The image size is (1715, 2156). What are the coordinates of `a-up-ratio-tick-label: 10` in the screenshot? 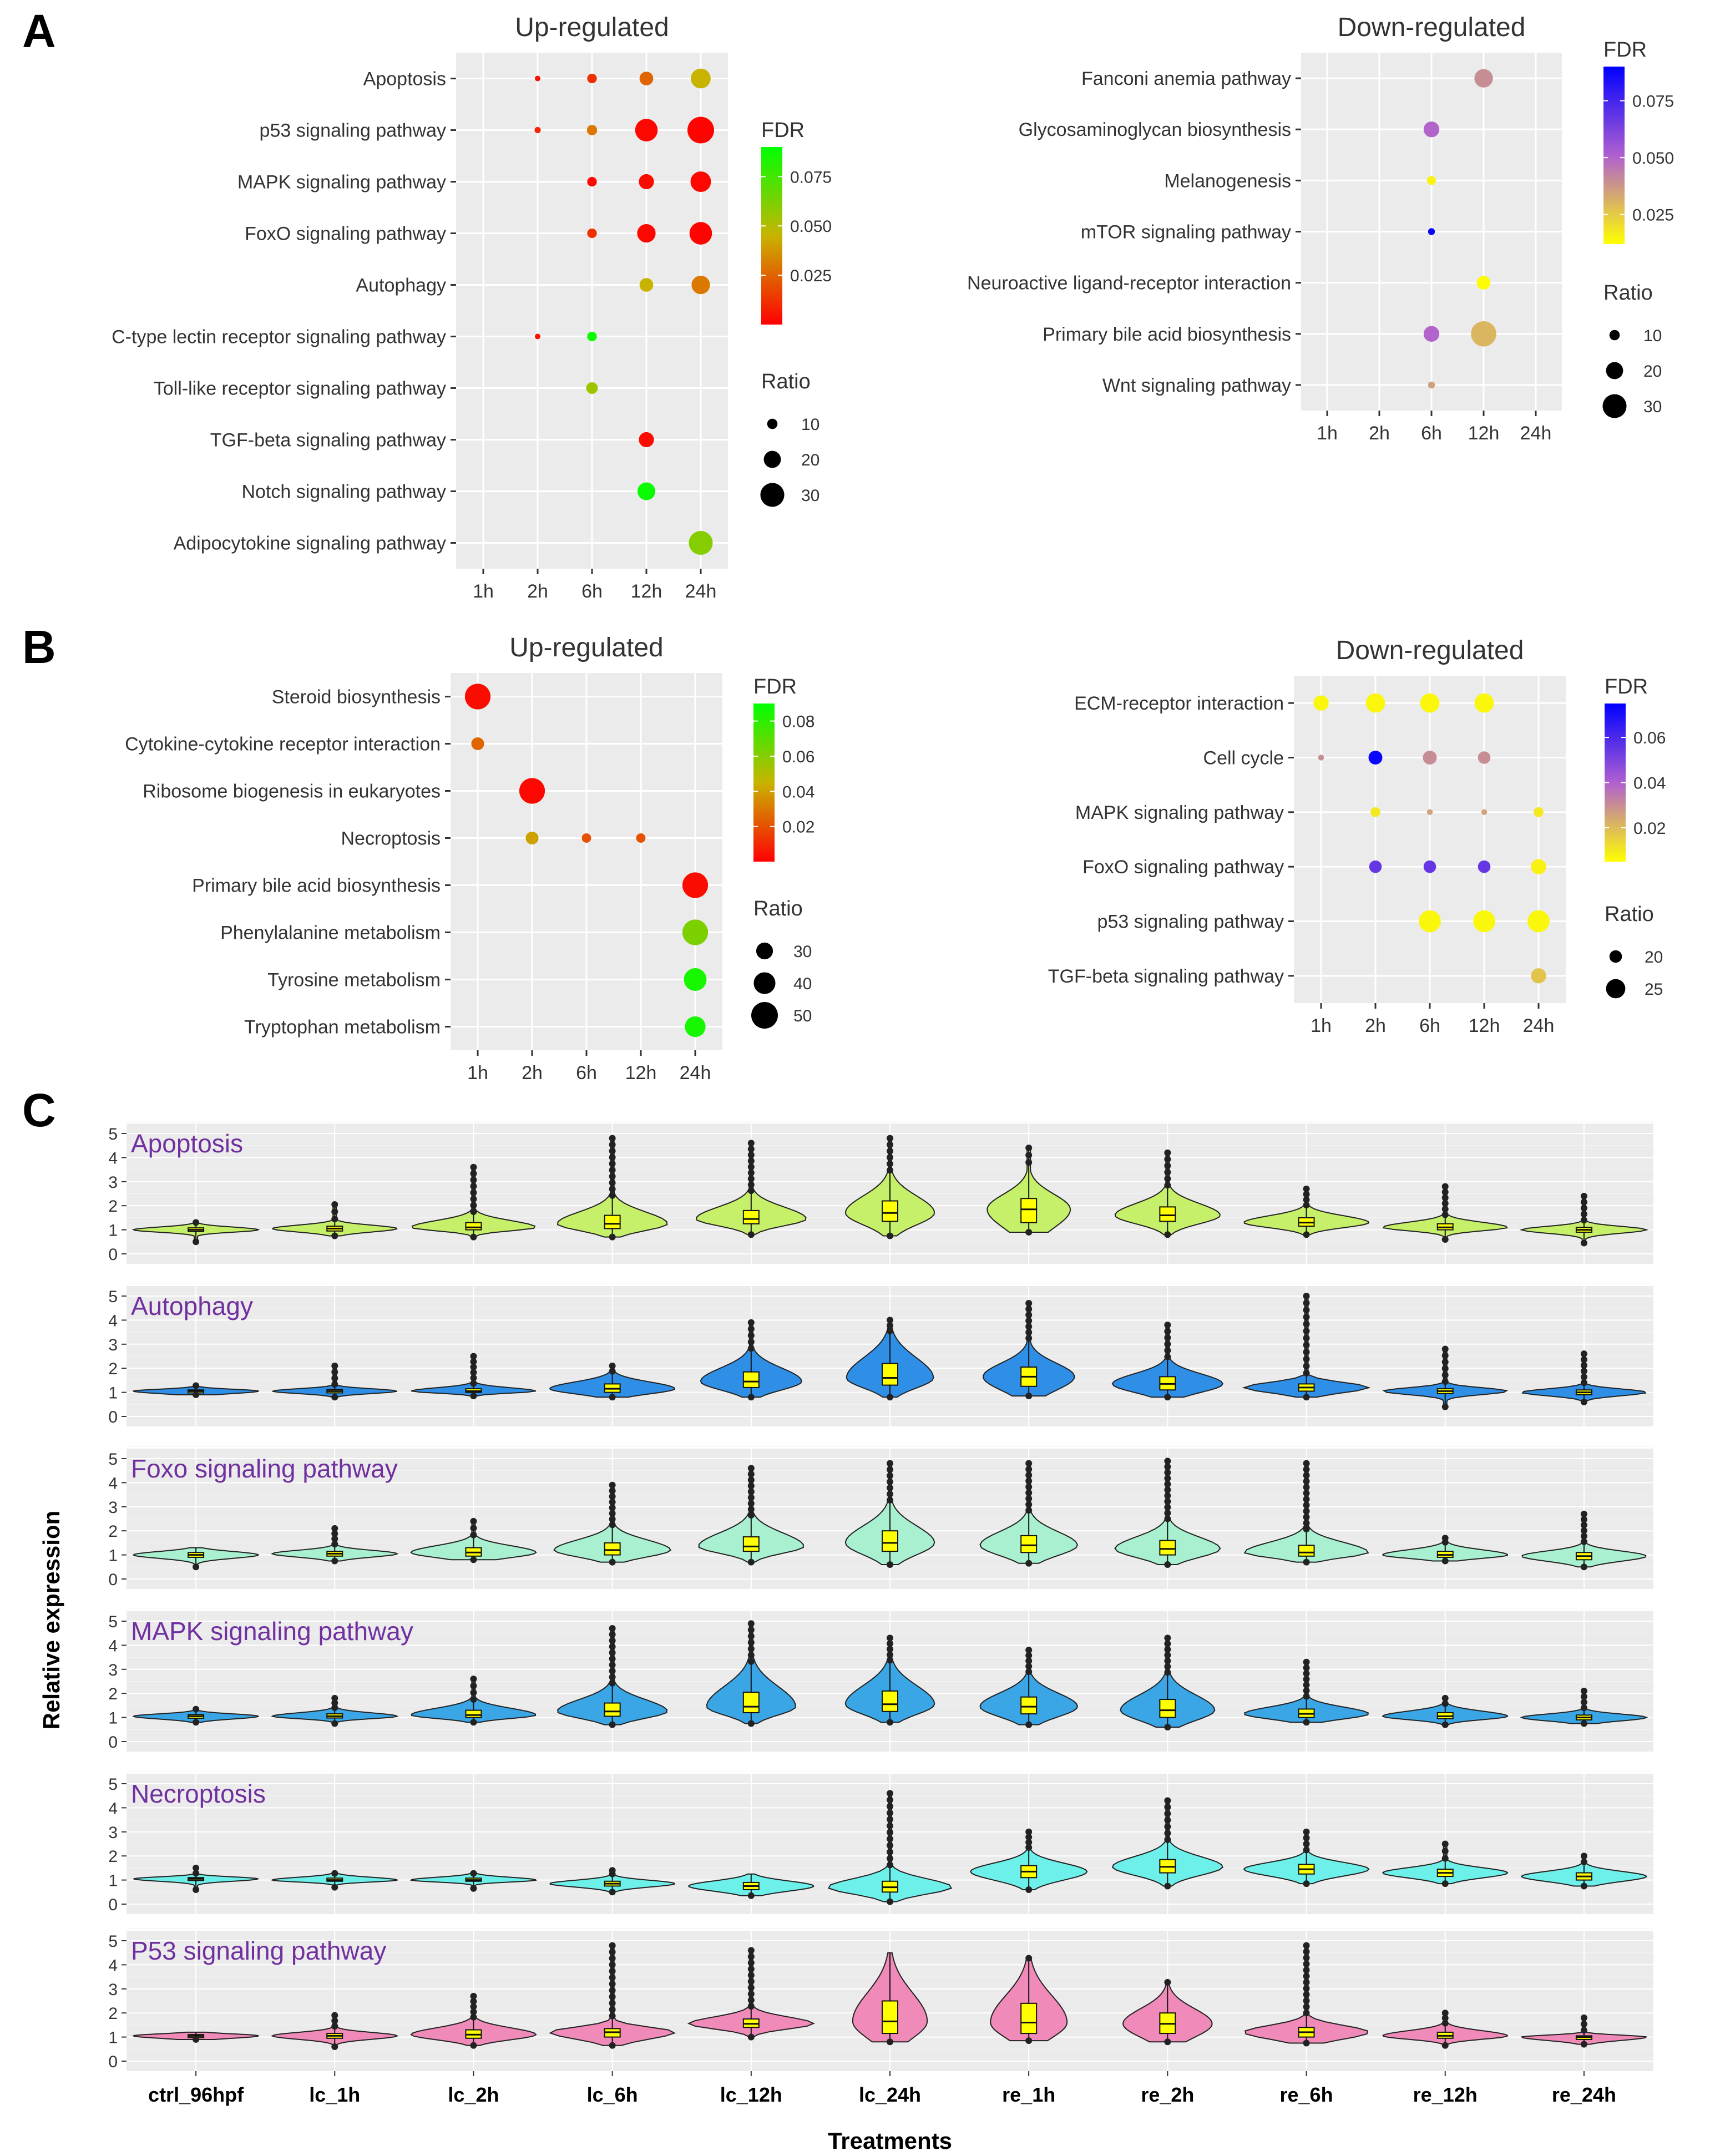 It's located at (810, 425).